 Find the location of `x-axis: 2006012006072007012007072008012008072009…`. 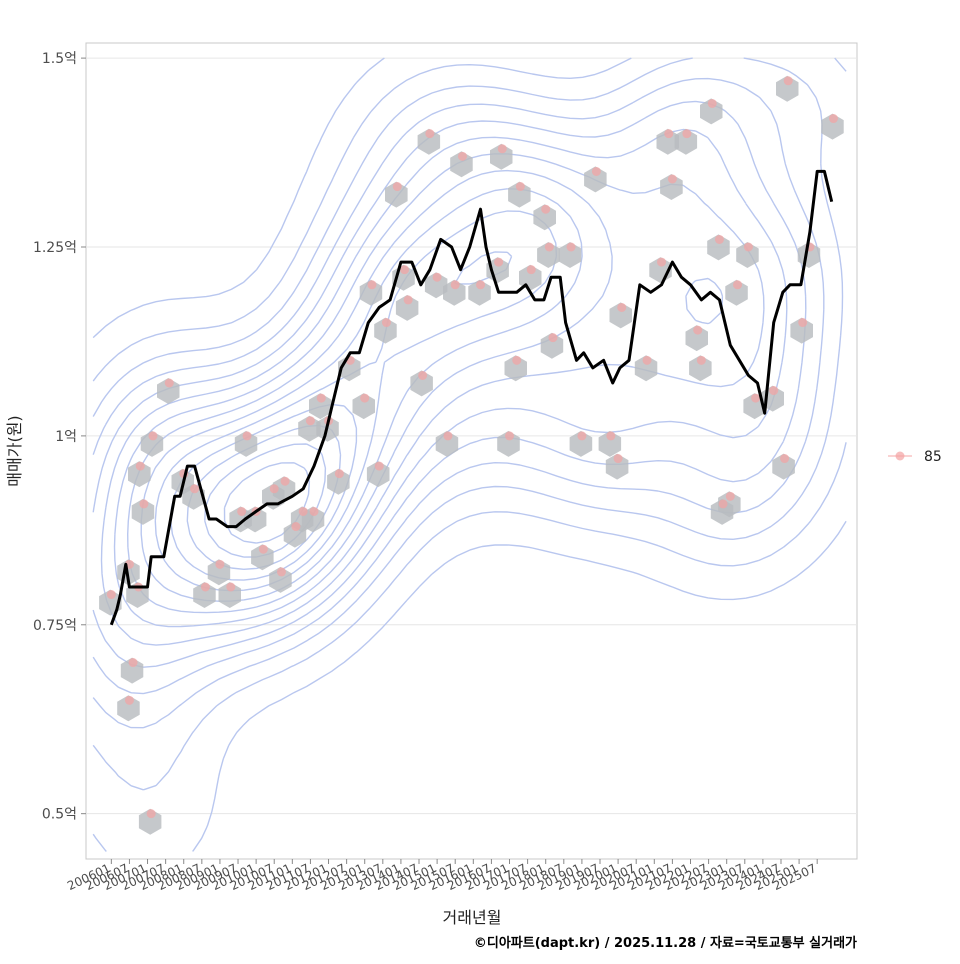

x-axis: 2006012006072007012007072008012008072009… is located at coordinates (441, 876).